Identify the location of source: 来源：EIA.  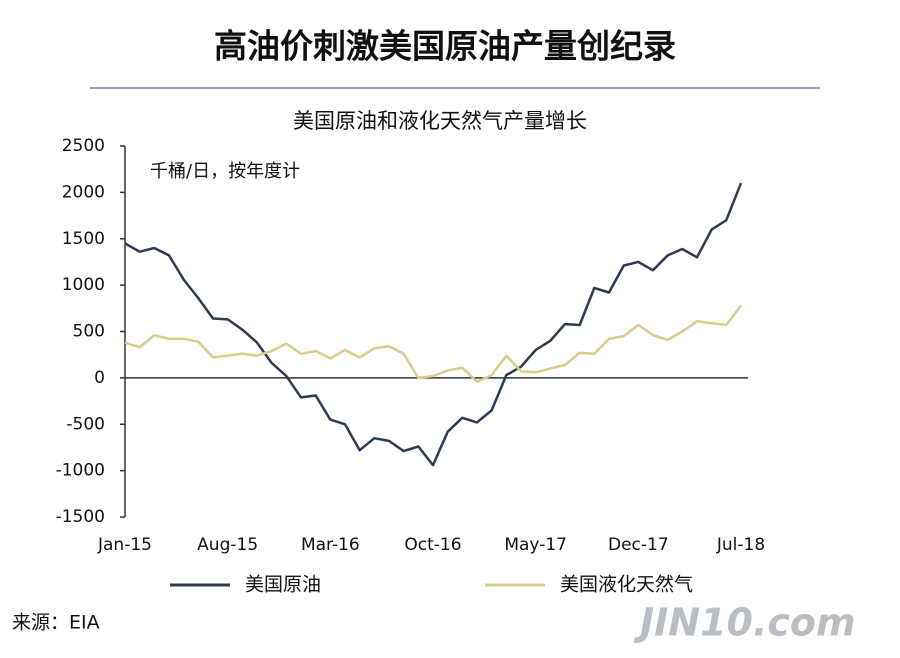
(56, 623).